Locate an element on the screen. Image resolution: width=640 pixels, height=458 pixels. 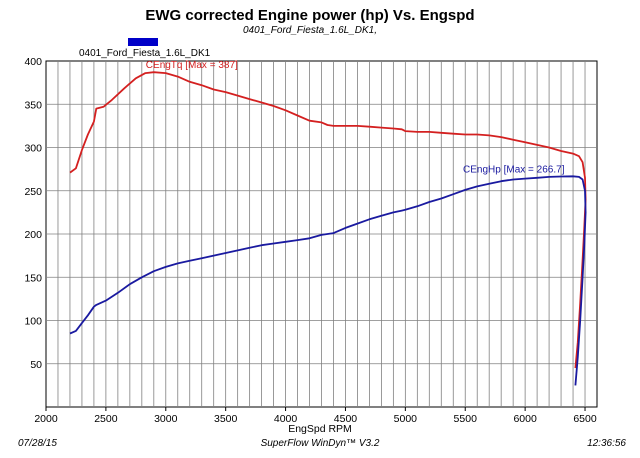
y-tick-label: 100 is located at coordinates (33, 322).